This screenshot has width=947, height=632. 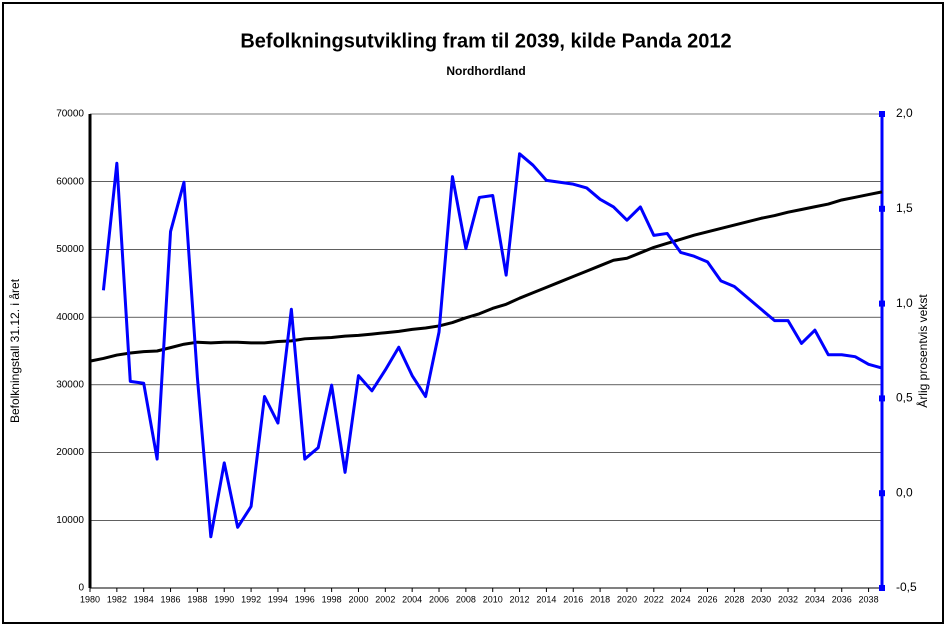 I want to click on y2-tick-label: 2,0, so click(x=904, y=113).